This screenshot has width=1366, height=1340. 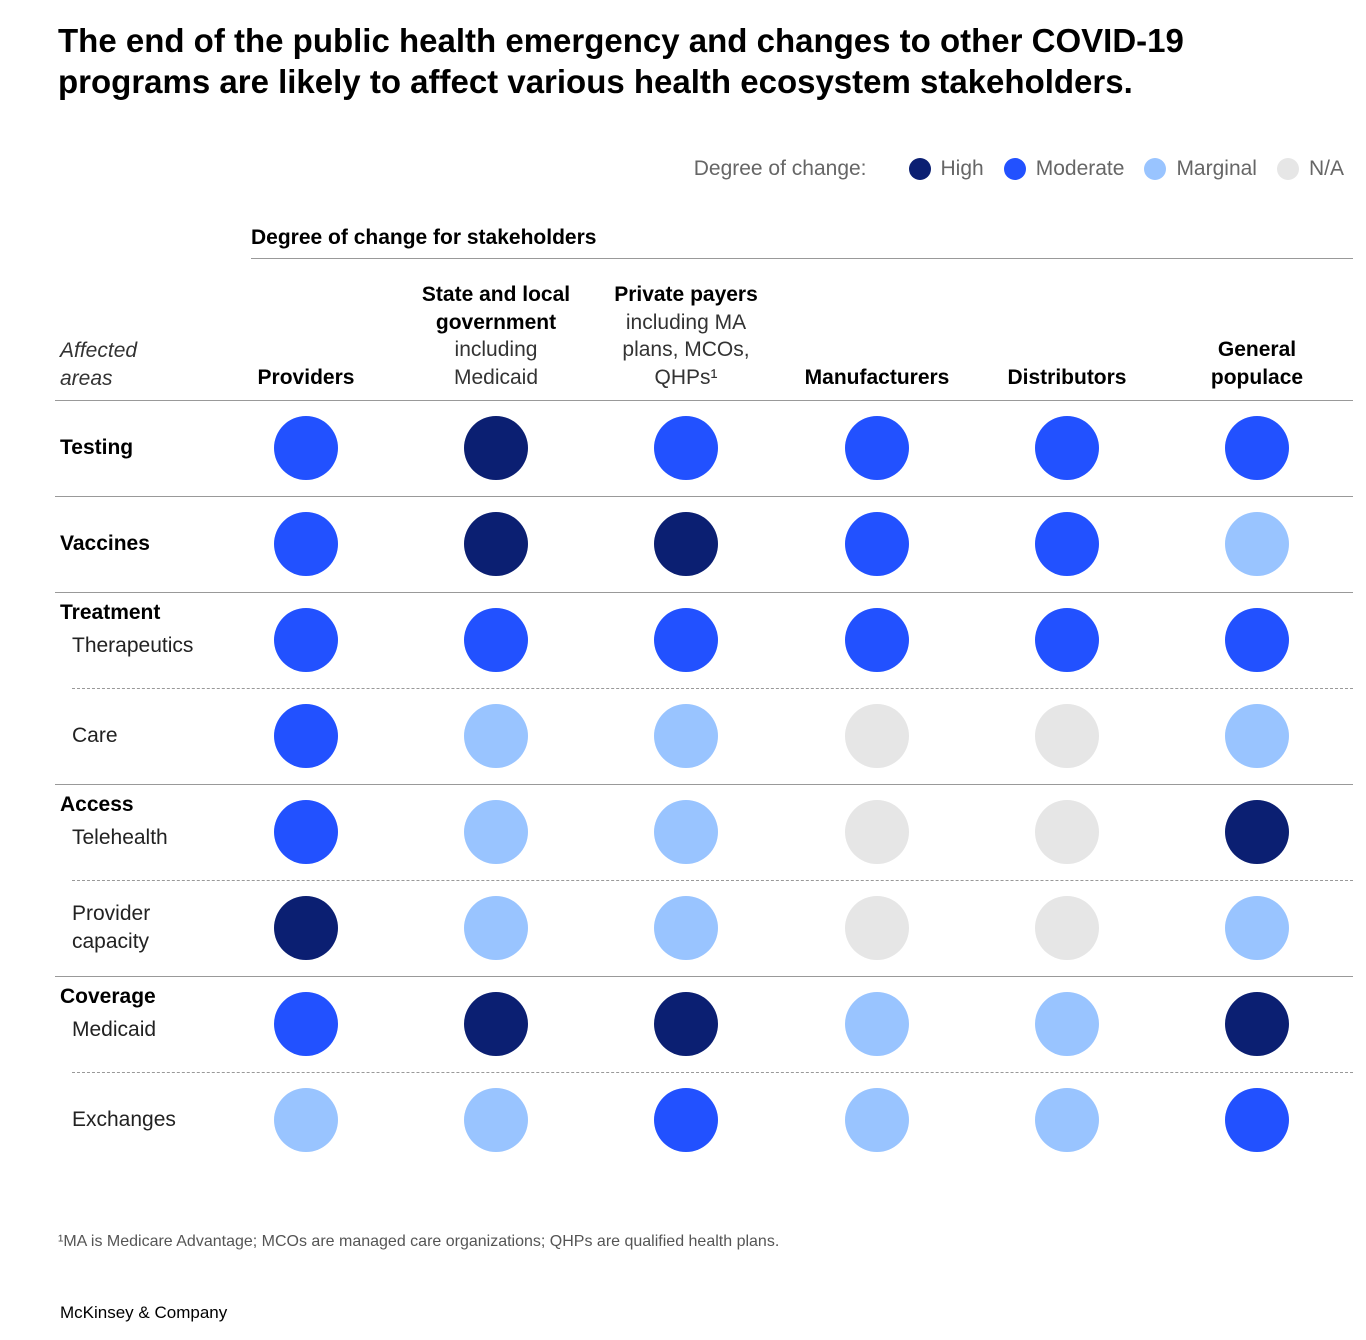 What do you see at coordinates (496, 377) in the screenshot?
I see `column-header-subtitle: Medicaid` at bounding box center [496, 377].